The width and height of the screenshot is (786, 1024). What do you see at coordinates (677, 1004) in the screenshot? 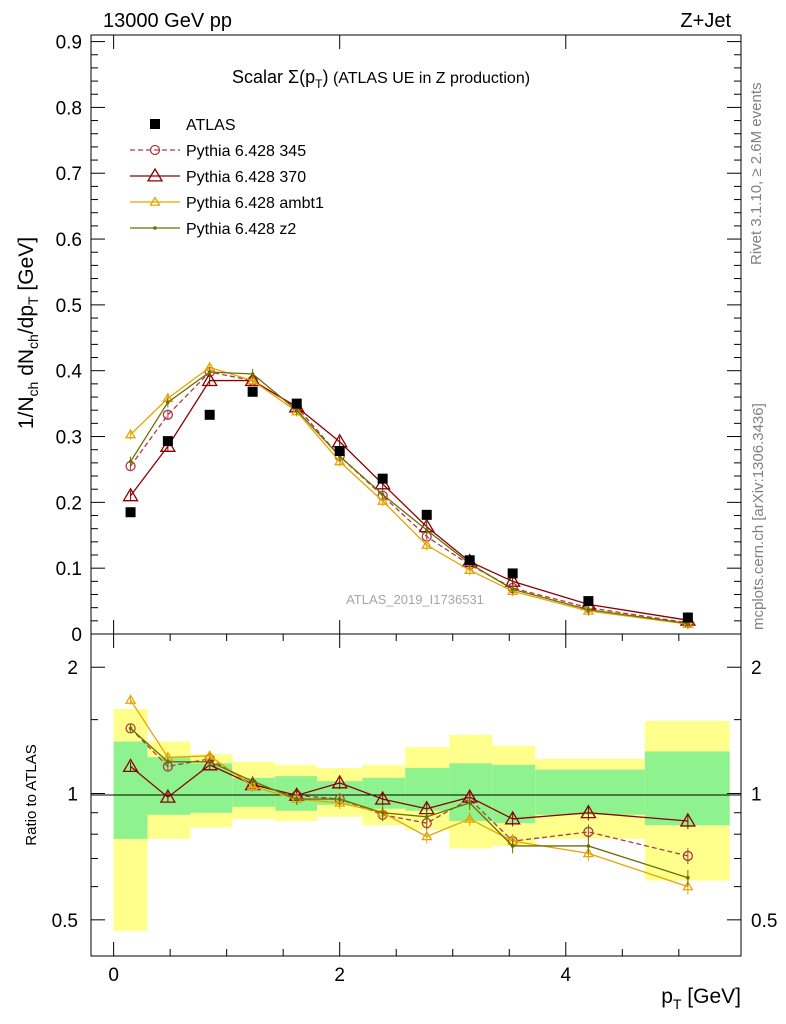
I see `xlabel-sub: T` at bounding box center [677, 1004].